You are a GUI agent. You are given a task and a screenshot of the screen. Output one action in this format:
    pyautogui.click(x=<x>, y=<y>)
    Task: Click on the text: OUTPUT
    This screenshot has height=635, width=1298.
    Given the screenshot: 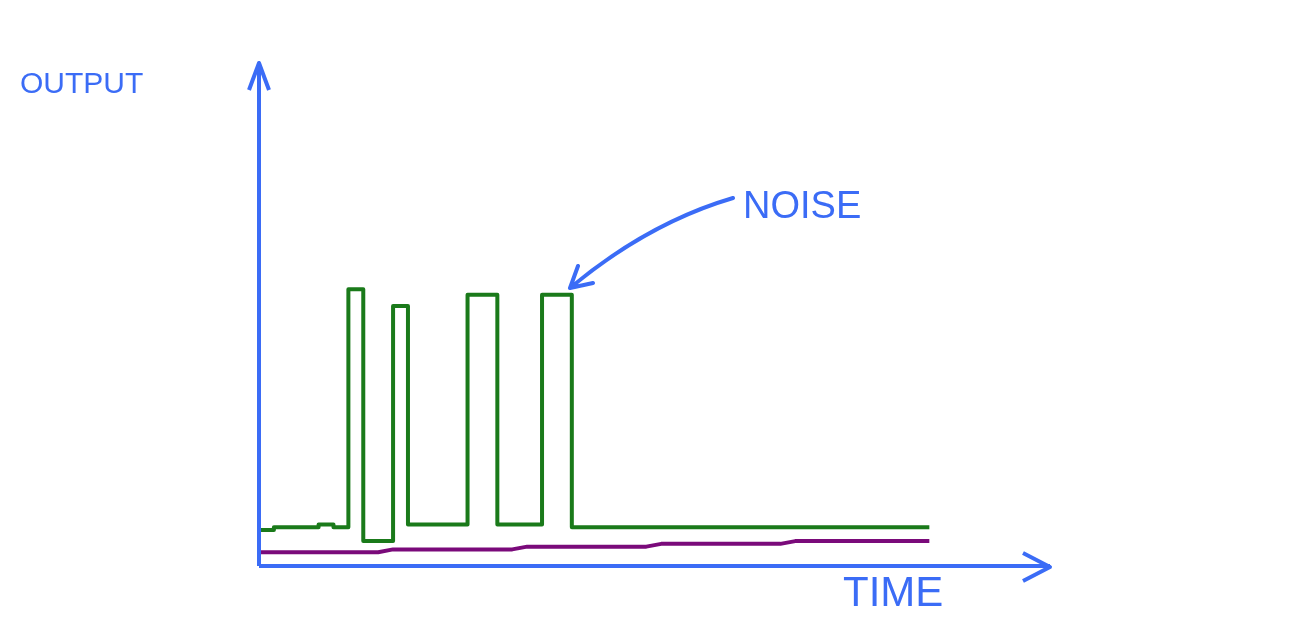 What is the action you would take?
    pyautogui.click(x=82, y=83)
    